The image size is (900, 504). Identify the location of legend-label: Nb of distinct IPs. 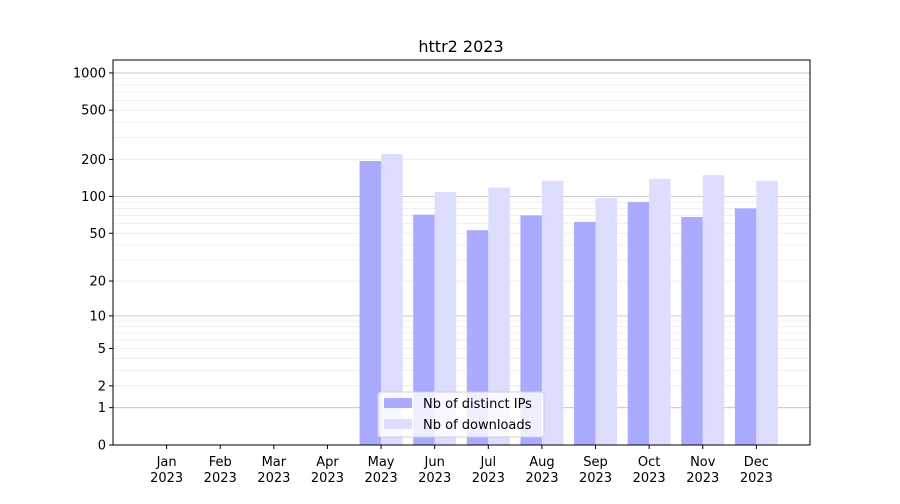
(477, 404).